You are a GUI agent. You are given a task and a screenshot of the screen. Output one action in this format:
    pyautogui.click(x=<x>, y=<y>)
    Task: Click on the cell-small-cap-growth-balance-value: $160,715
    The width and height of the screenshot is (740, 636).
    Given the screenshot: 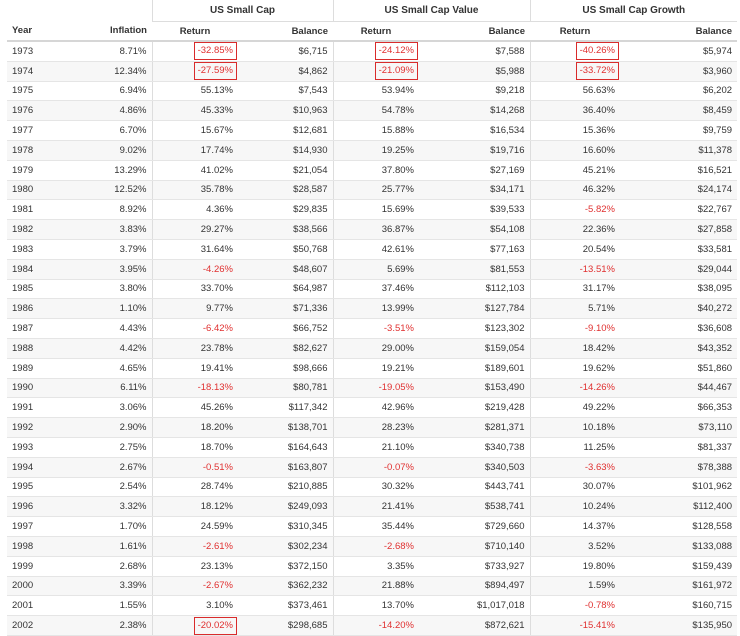 What is the action you would take?
    pyautogui.click(x=712, y=606)
    